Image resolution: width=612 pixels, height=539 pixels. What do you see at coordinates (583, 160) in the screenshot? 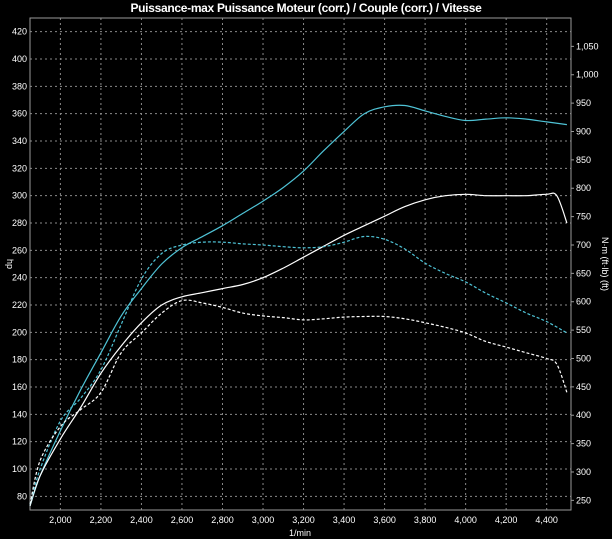
I see `y-right-tick-label: 850` at bounding box center [583, 160].